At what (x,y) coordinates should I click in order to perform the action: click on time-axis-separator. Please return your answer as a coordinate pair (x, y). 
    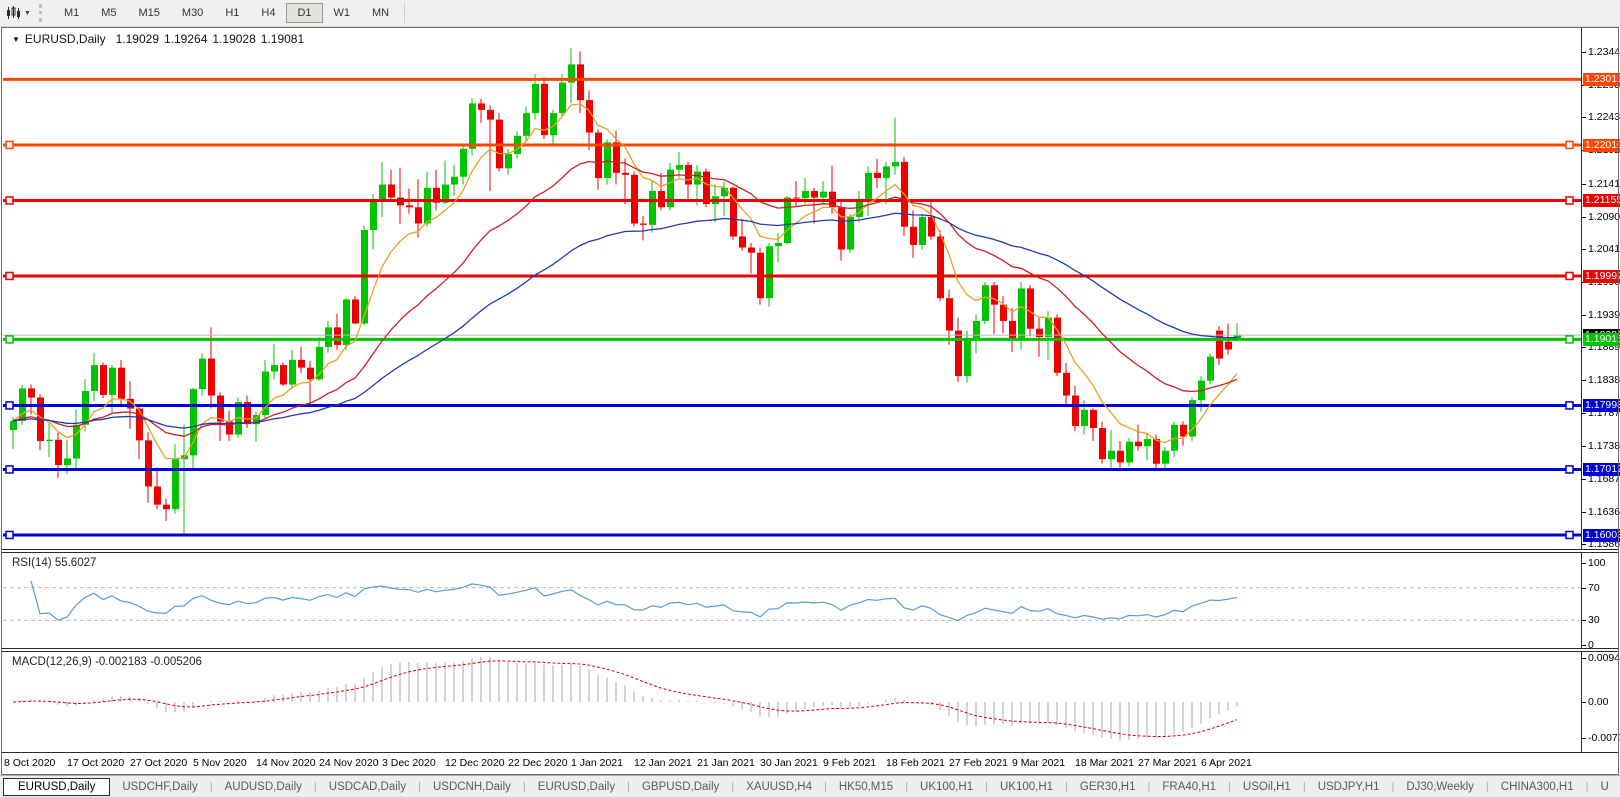
    Looking at the image, I should click on (810, 752).